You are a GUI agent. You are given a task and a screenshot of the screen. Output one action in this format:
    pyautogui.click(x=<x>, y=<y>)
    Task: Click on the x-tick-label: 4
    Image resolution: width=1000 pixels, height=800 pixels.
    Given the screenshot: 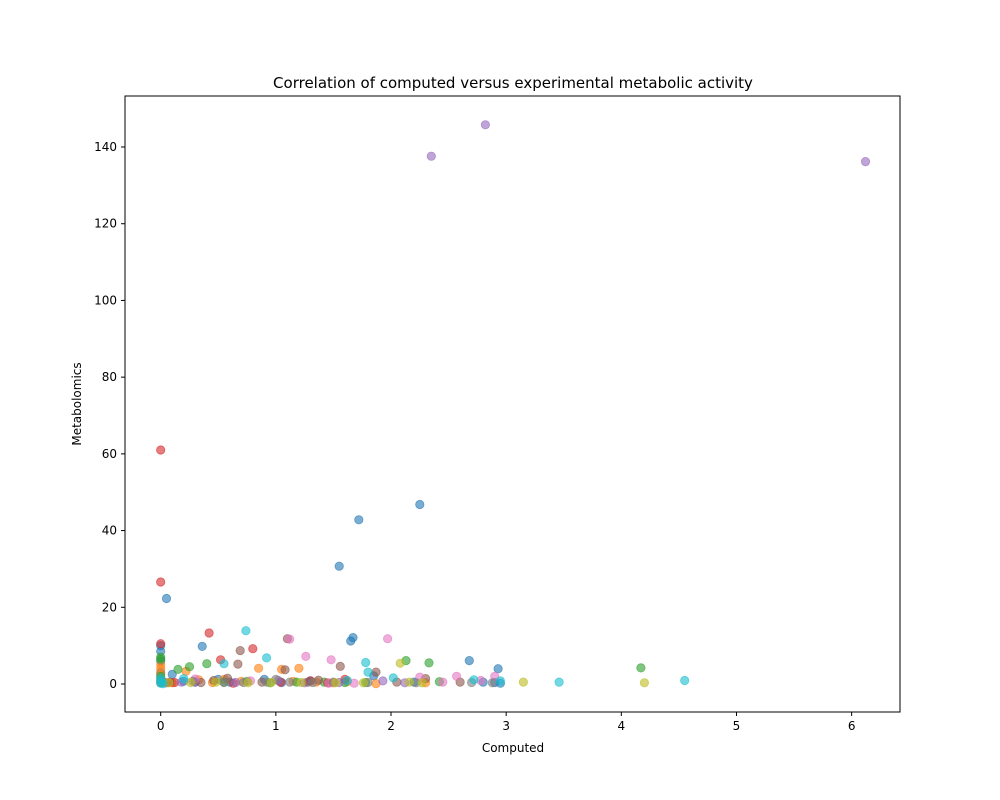 What is the action you would take?
    pyautogui.click(x=622, y=726)
    